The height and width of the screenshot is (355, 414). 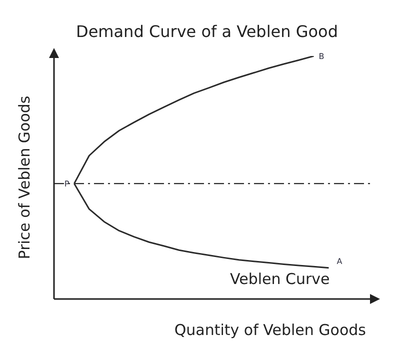 What do you see at coordinates (321, 56) in the screenshot?
I see `annotation: B` at bounding box center [321, 56].